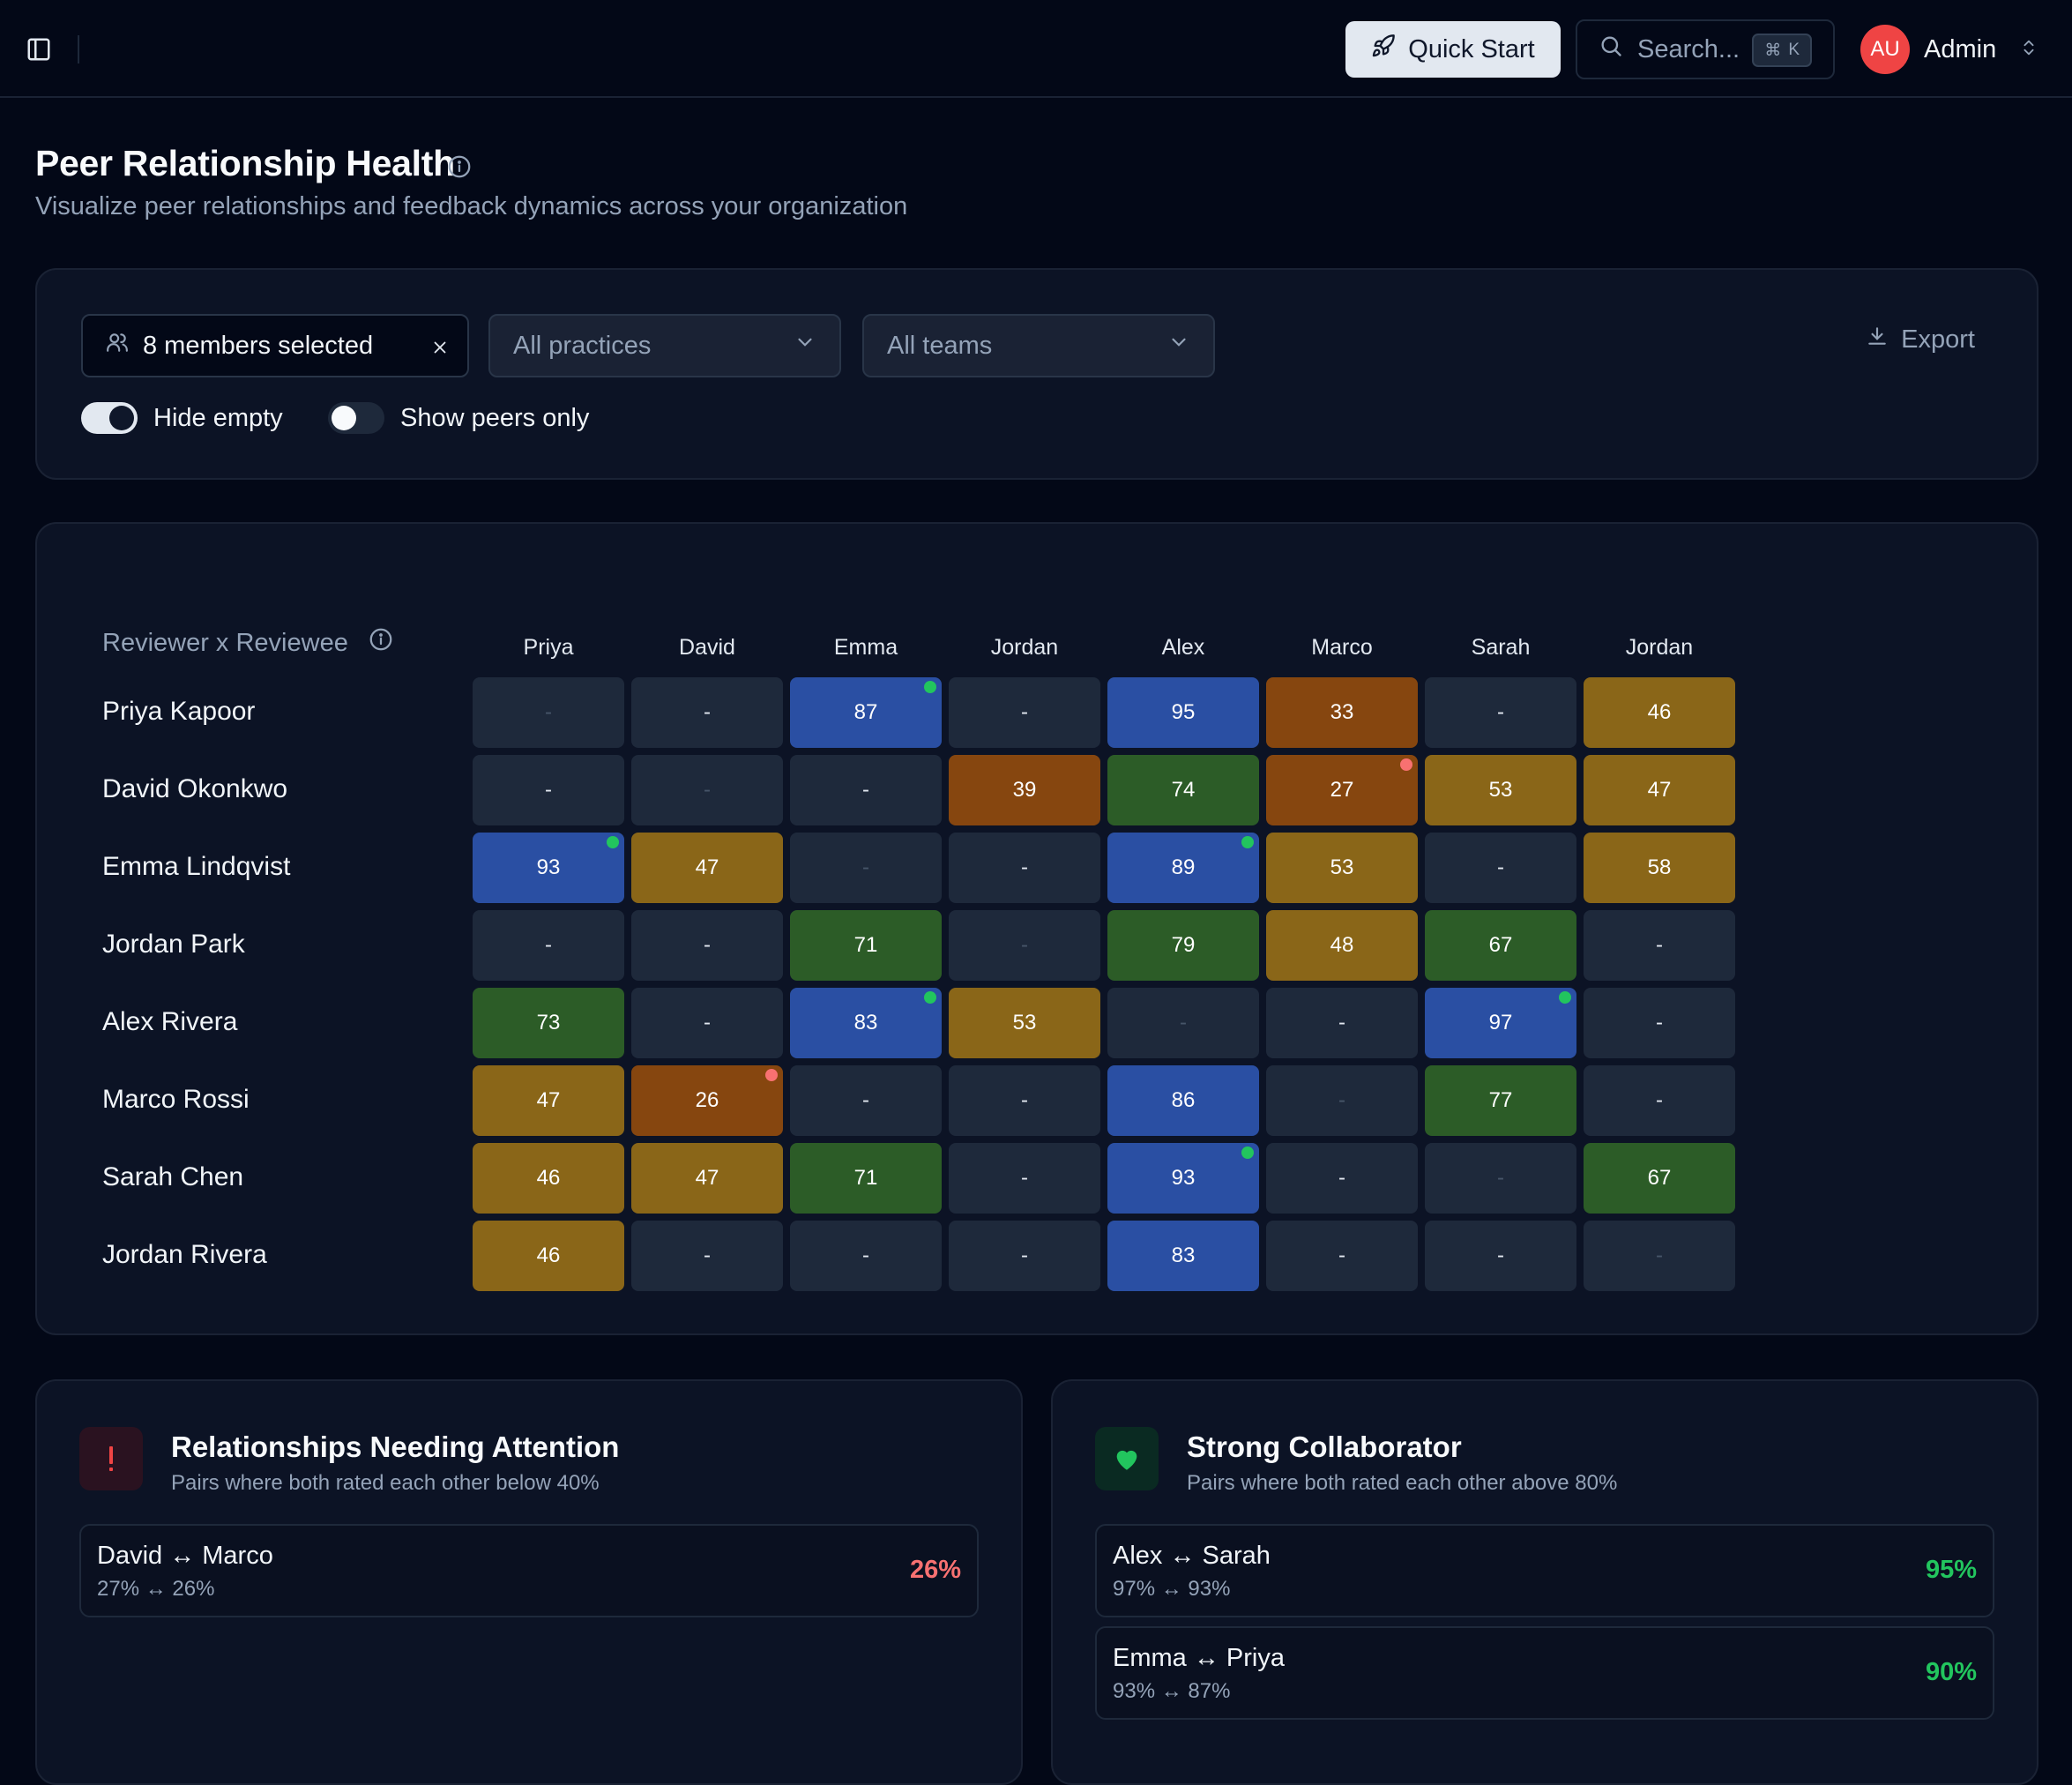 The width and height of the screenshot is (2072, 1785). What do you see at coordinates (1471, 48) in the screenshot?
I see `quick-start-label: Quick Start` at bounding box center [1471, 48].